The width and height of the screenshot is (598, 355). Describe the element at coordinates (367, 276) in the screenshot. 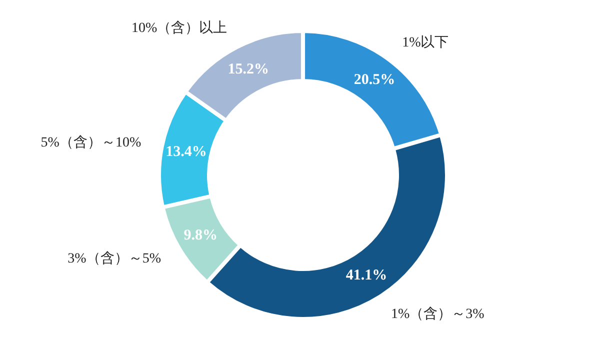

I see `data-label: 41.1%` at that location.